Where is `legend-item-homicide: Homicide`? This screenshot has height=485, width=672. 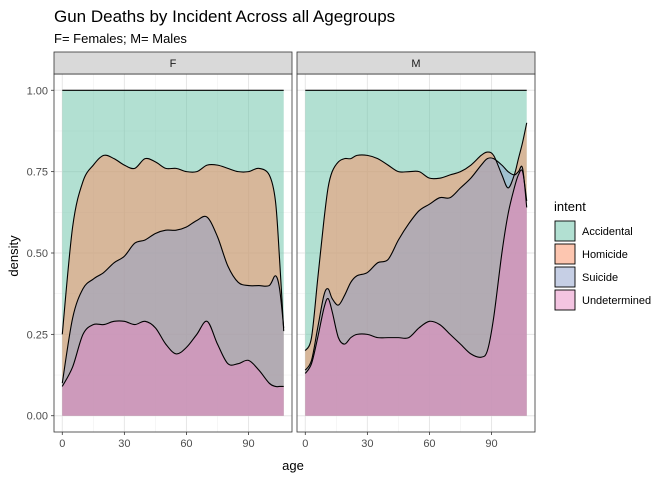
legend-item-homicide: Homicide is located at coordinates (591, 254).